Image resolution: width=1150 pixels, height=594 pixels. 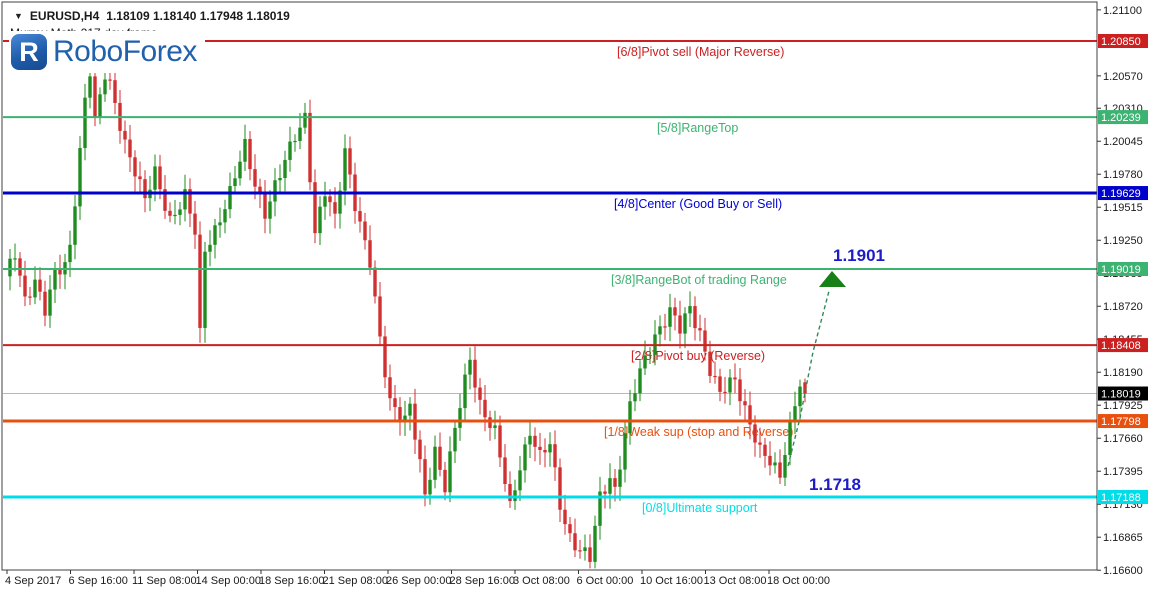 I want to click on roboforex-logo: R RoboForex, so click(x=107, y=52).